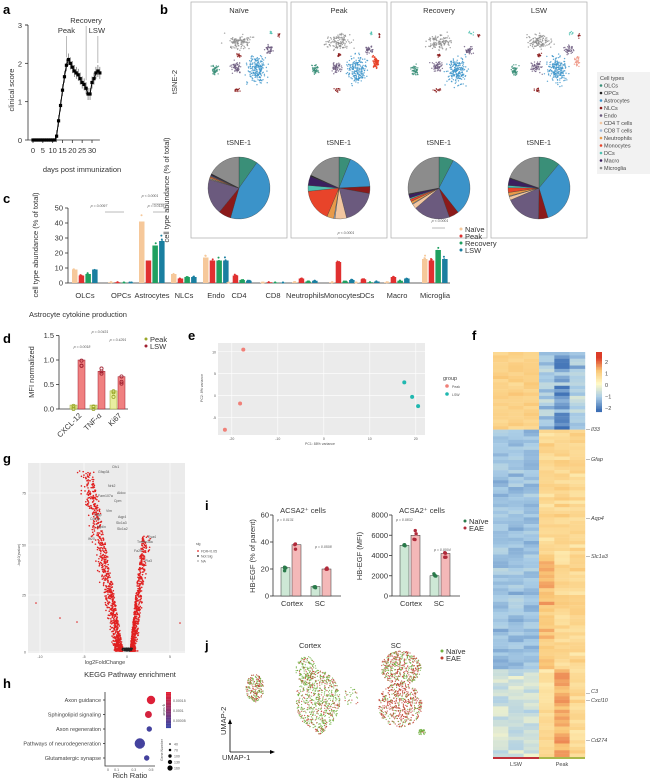 This screenshot has height=780, width=650. Describe the element at coordinates (432, 203) in the screenshot. I see `pie-slice-endo` at that location.